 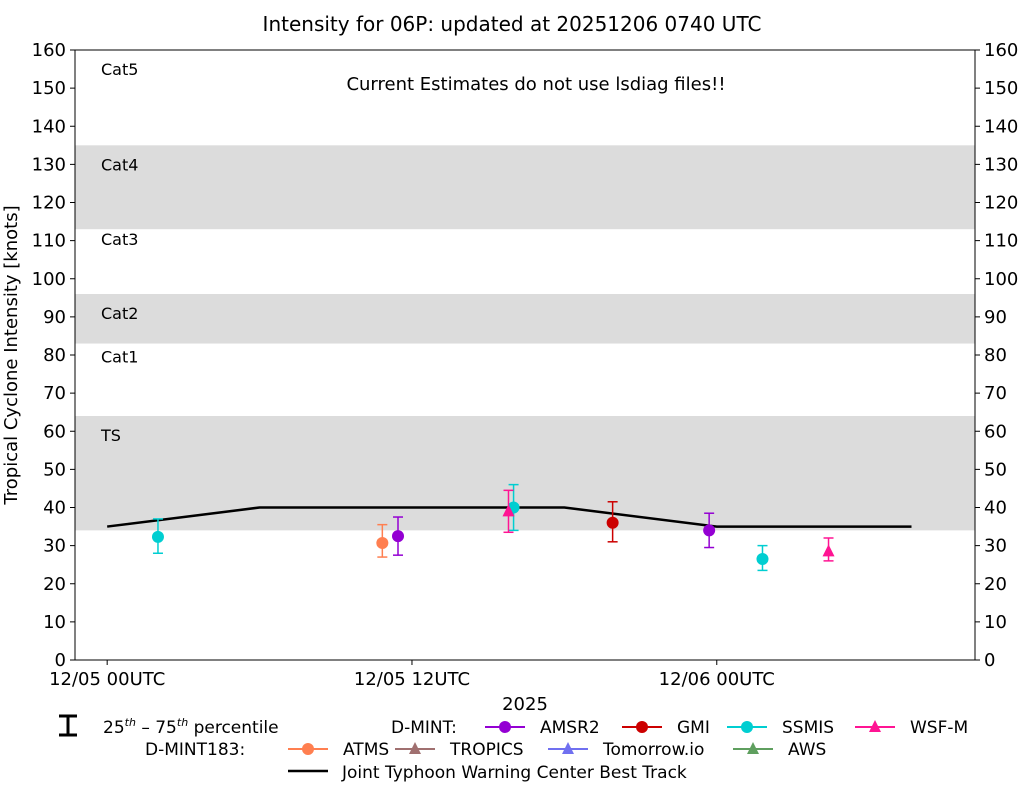 I want to click on y-tick-label: 70, so click(x=54, y=393).